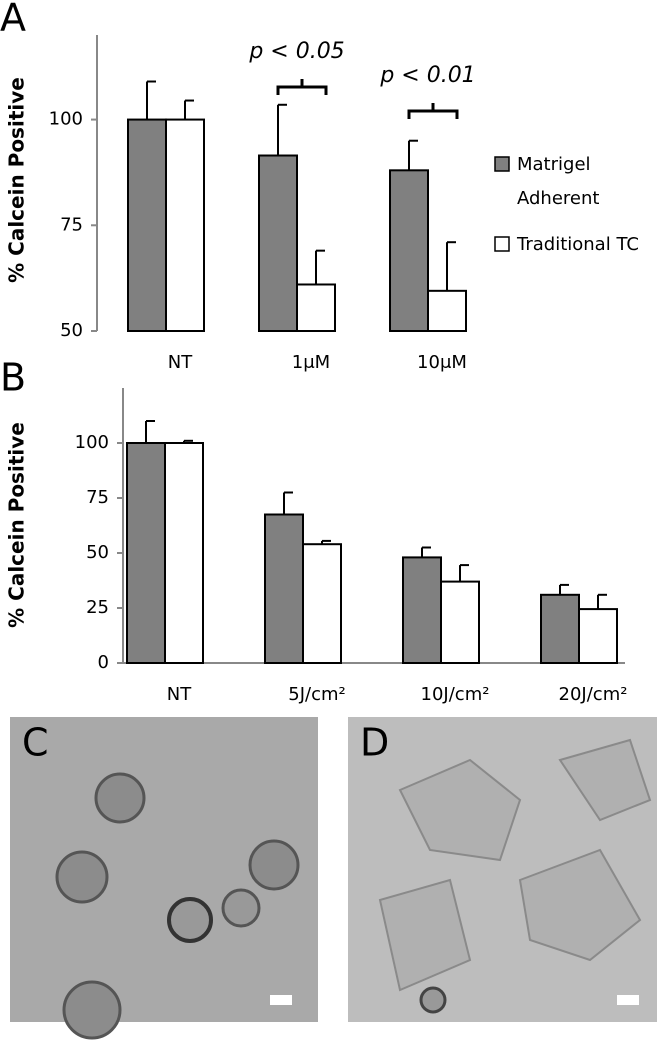 This screenshot has height=1054, width=672. What do you see at coordinates (97, 607) in the screenshot?
I see `y-tick-label: 25` at bounding box center [97, 607].